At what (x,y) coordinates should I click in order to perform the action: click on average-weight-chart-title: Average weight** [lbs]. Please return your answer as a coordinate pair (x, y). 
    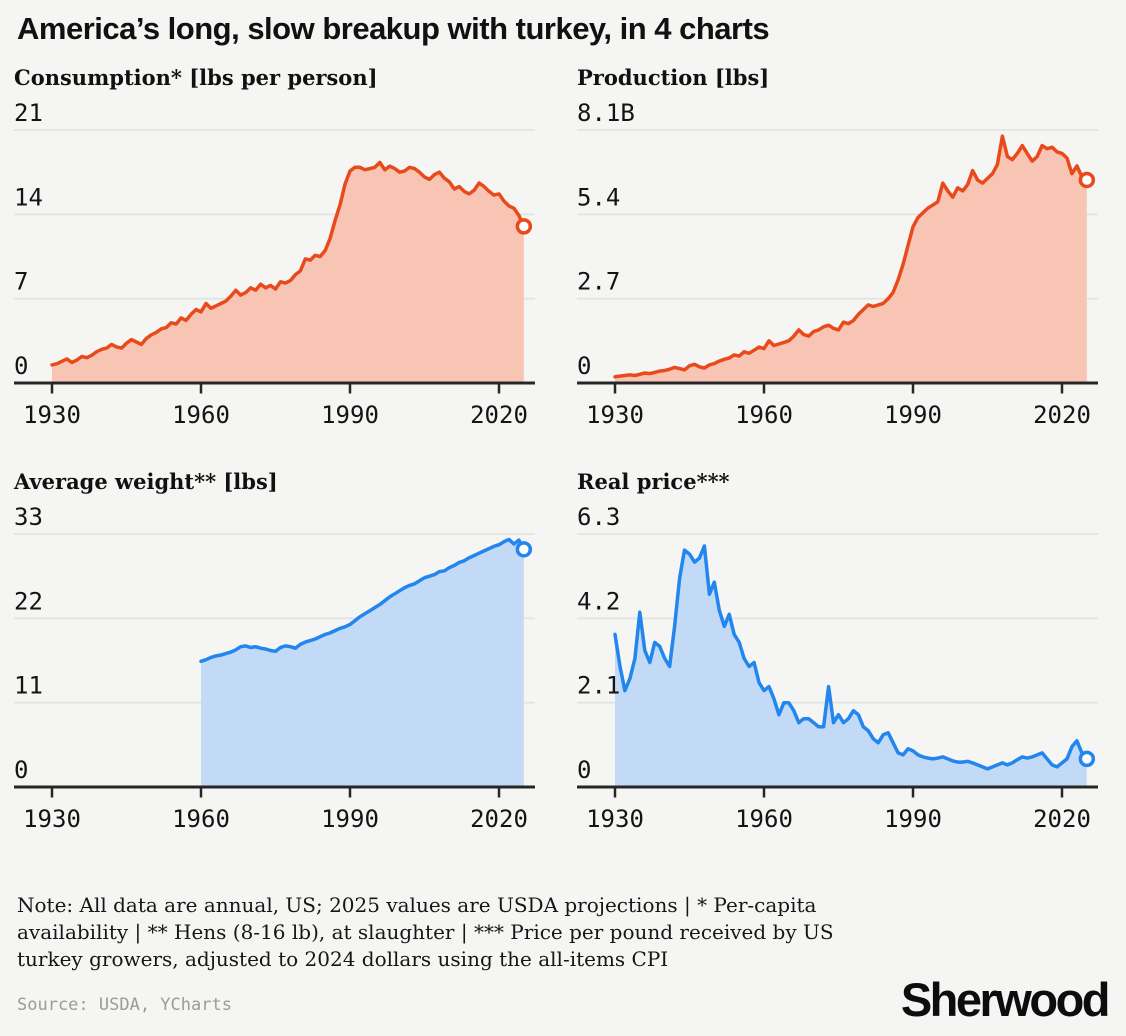
    Looking at the image, I should click on (146, 481).